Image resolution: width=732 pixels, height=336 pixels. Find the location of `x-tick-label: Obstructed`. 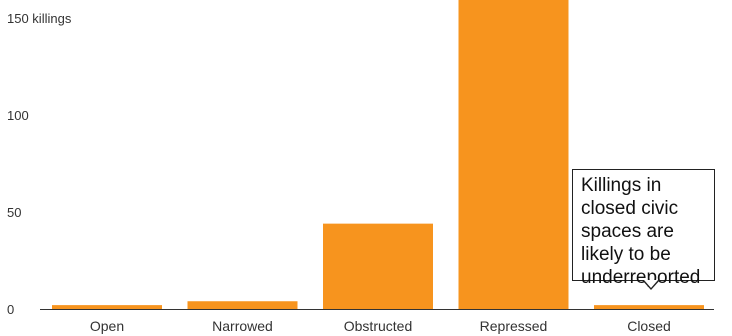

x-tick-label: Obstructed is located at coordinates (378, 326).